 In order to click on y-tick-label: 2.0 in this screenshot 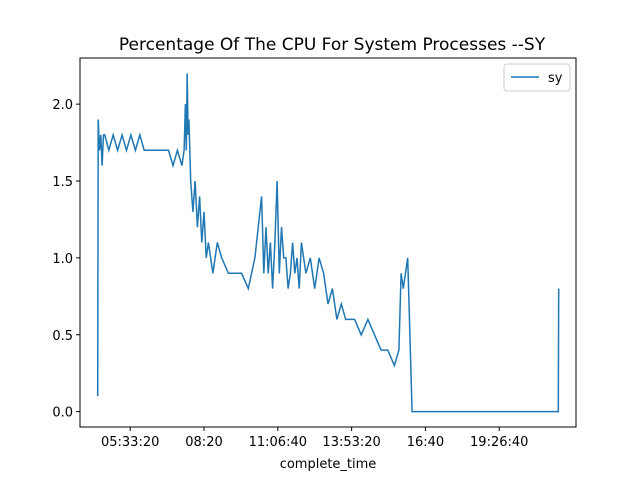, I will do `click(62, 105)`.